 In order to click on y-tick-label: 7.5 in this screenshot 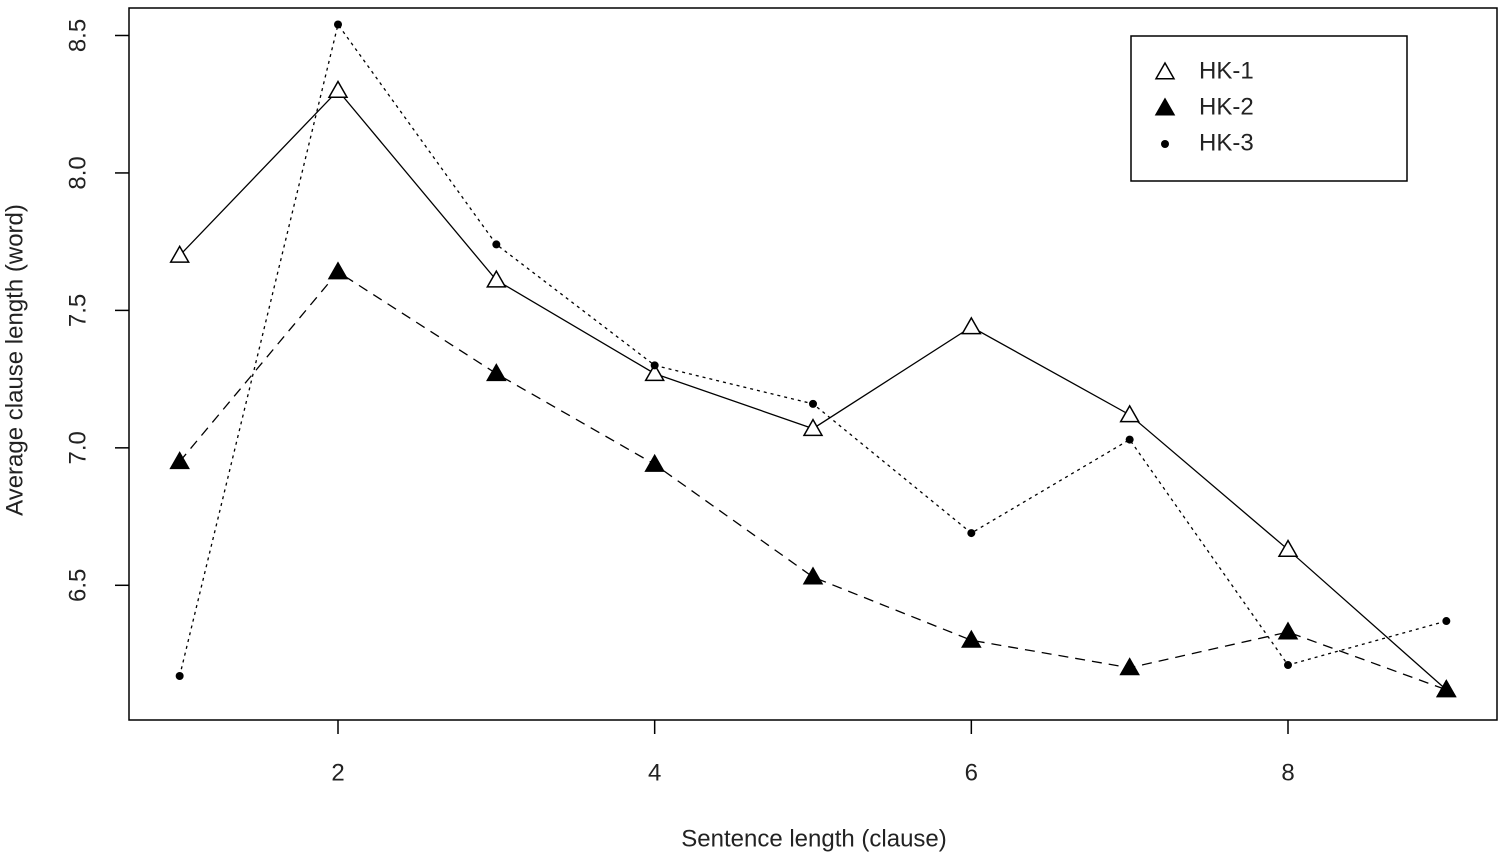, I will do `click(77, 310)`.